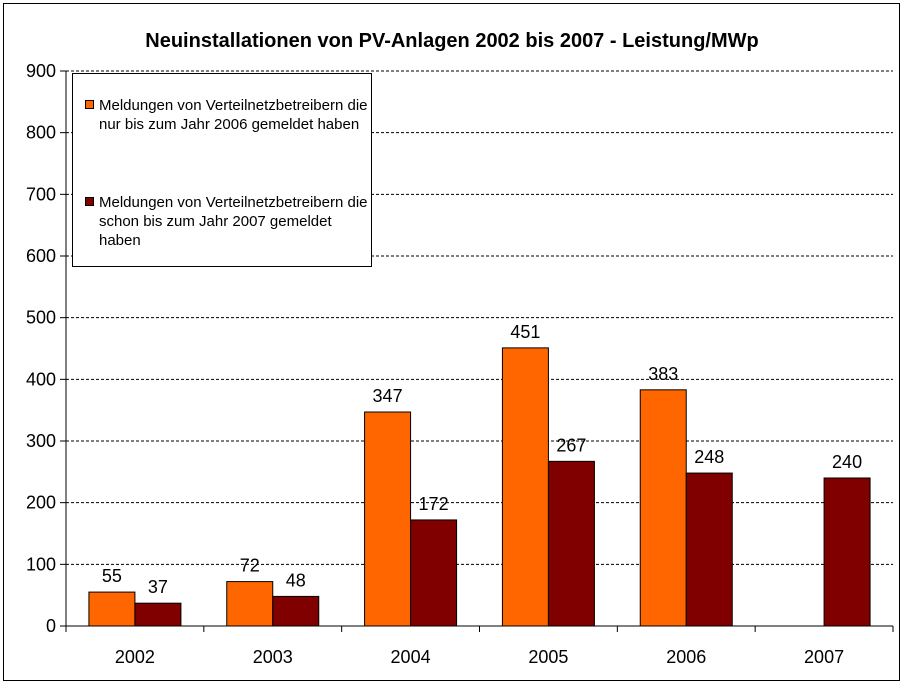 The width and height of the screenshot is (905, 686). What do you see at coordinates (525, 332) in the screenshot?
I see `data-label: 451` at bounding box center [525, 332].